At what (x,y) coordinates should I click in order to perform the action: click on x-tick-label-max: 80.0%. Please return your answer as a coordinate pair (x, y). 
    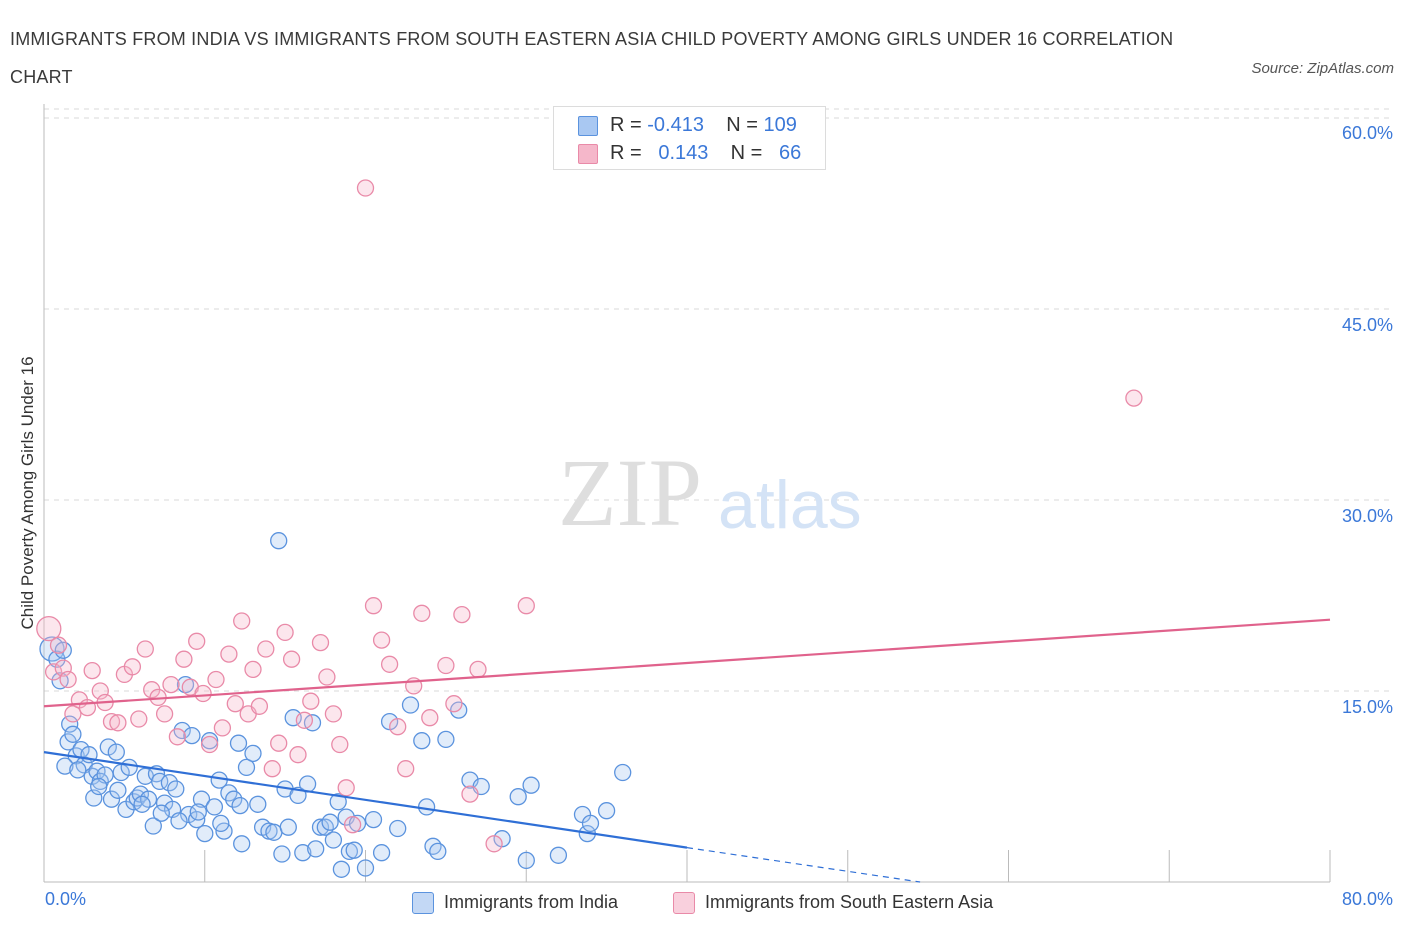
    Looking at the image, I should click on (1367, 899).